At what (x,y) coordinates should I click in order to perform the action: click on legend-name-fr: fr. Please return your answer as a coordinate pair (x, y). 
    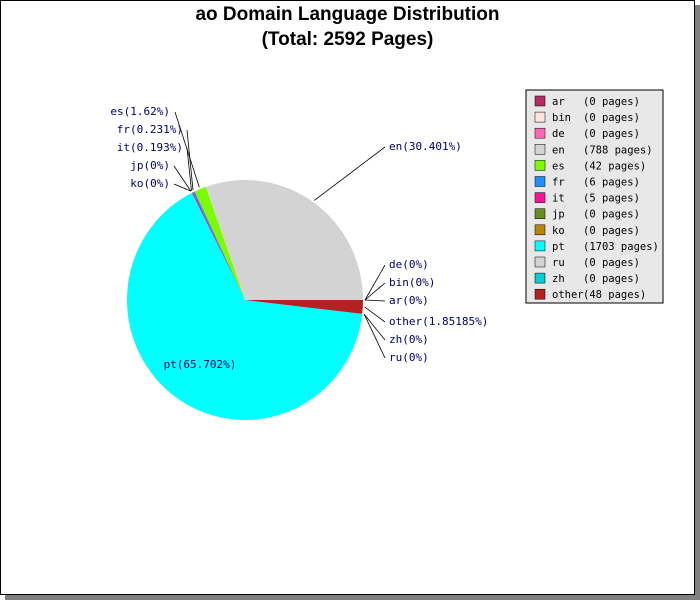
    Looking at the image, I should click on (558, 183).